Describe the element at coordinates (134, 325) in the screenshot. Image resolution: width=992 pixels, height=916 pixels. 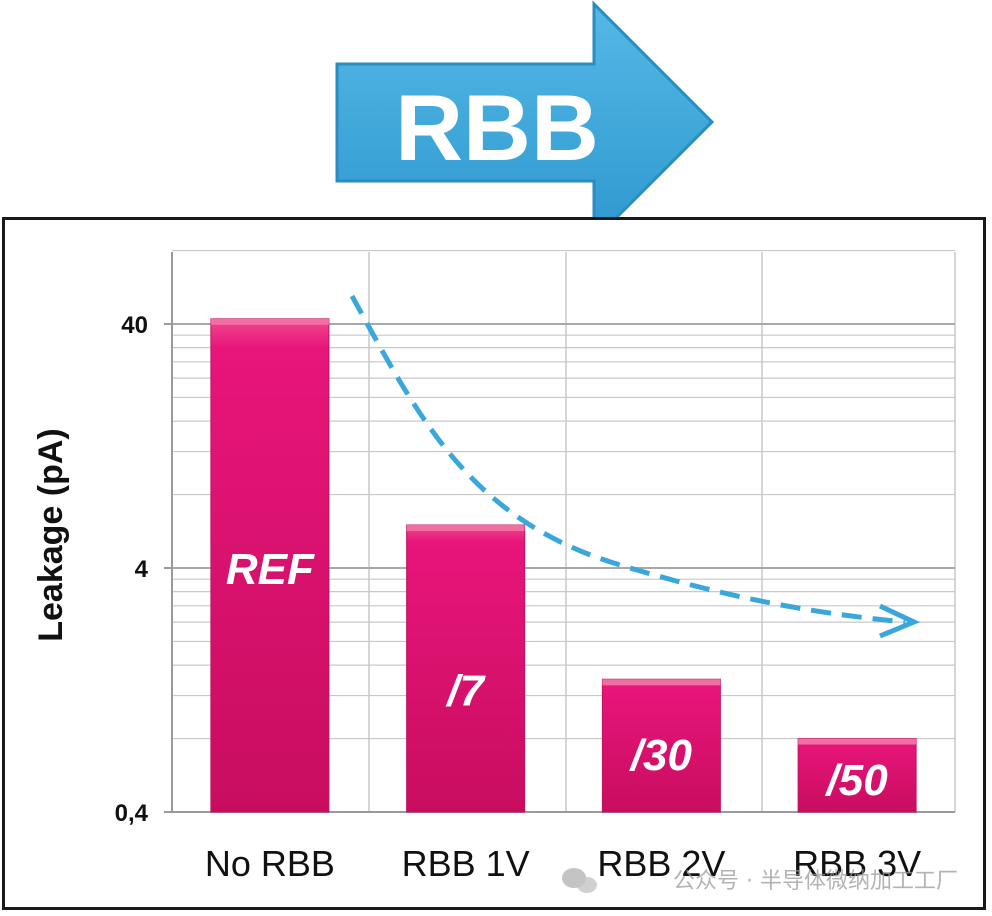
I see `y-tick-label-2: 40` at that location.